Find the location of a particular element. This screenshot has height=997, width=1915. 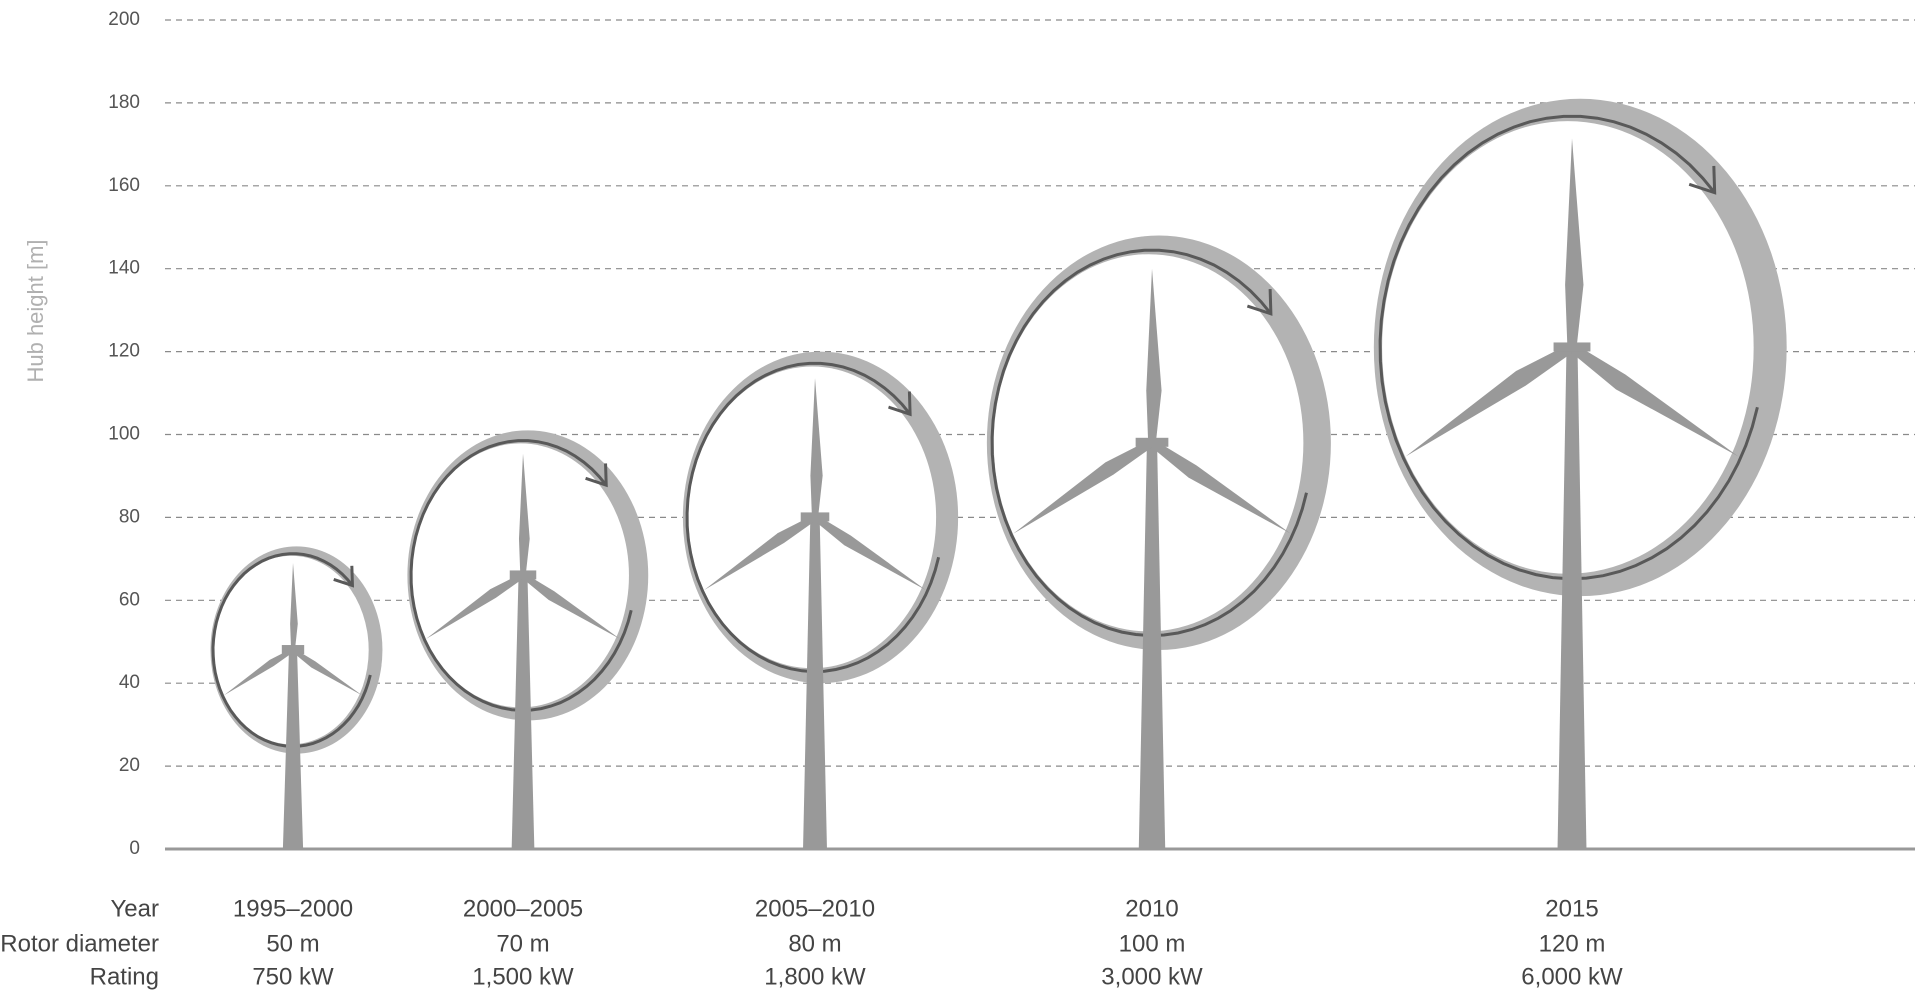

y-tick-label: 160 is located at coordinates (124, 185).